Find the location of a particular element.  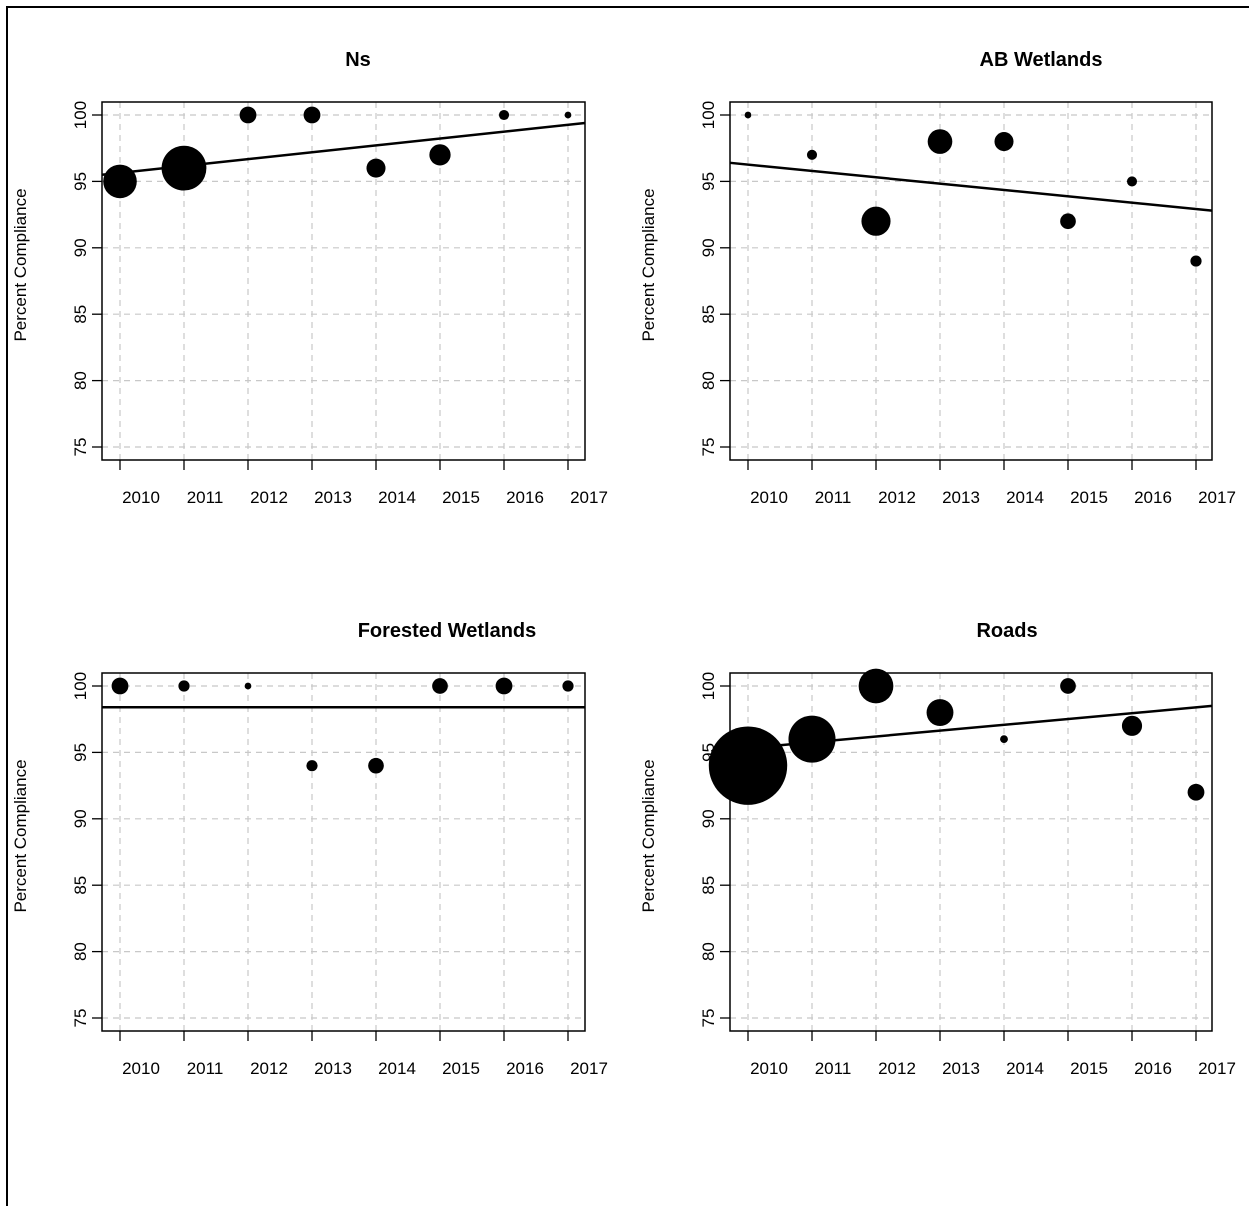

chart-title: Roads is located at coordinates (1006, 631).